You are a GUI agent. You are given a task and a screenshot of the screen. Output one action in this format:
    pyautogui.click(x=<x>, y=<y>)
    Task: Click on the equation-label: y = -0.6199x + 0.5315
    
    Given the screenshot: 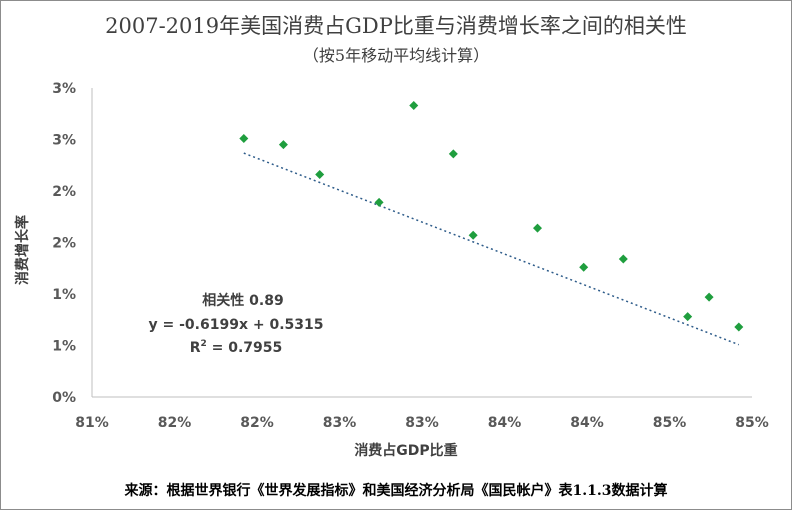 What is the action you would take?
    pyautogui.click(x=236, y=325)
    